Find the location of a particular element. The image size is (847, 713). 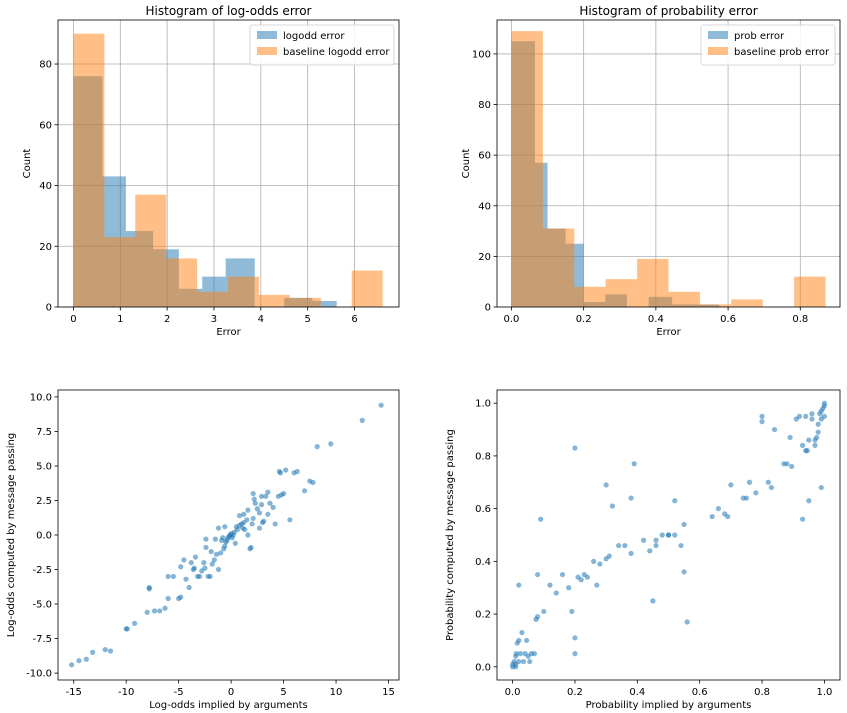

logodds-scatter-xlabel: Log-odds implied by arguments is located at coordinates (228, 705).